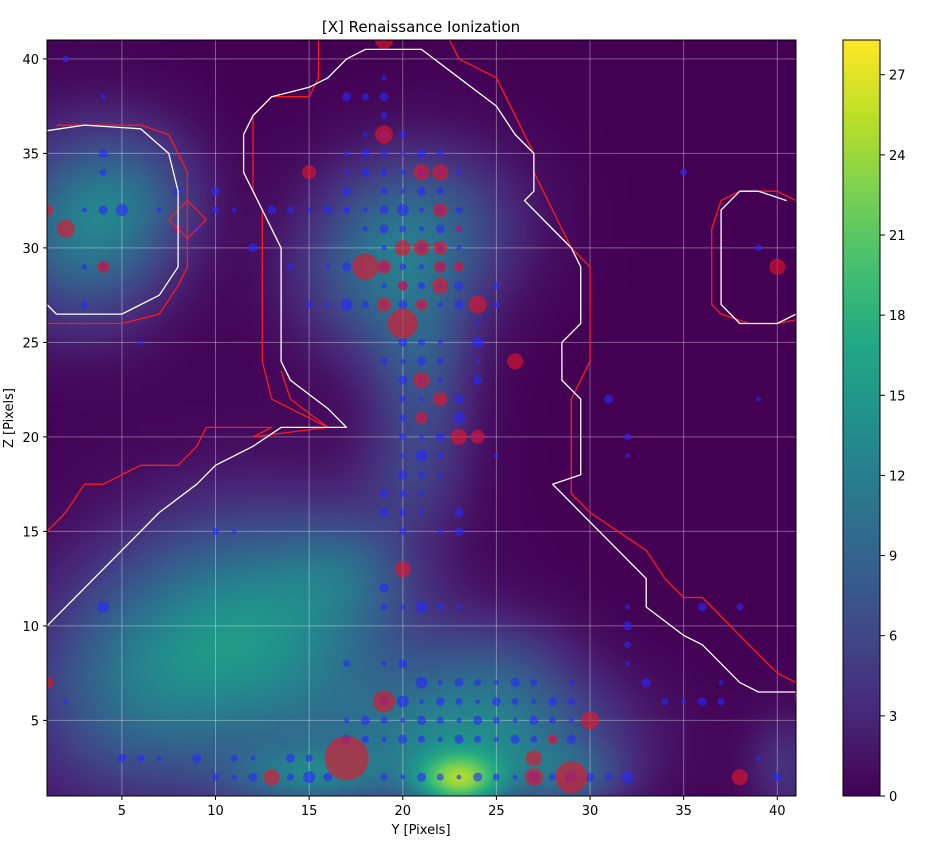 The width and height of the screenshot is (926, 844). I want to click on y-tick-label: 40, so click(30, 60).